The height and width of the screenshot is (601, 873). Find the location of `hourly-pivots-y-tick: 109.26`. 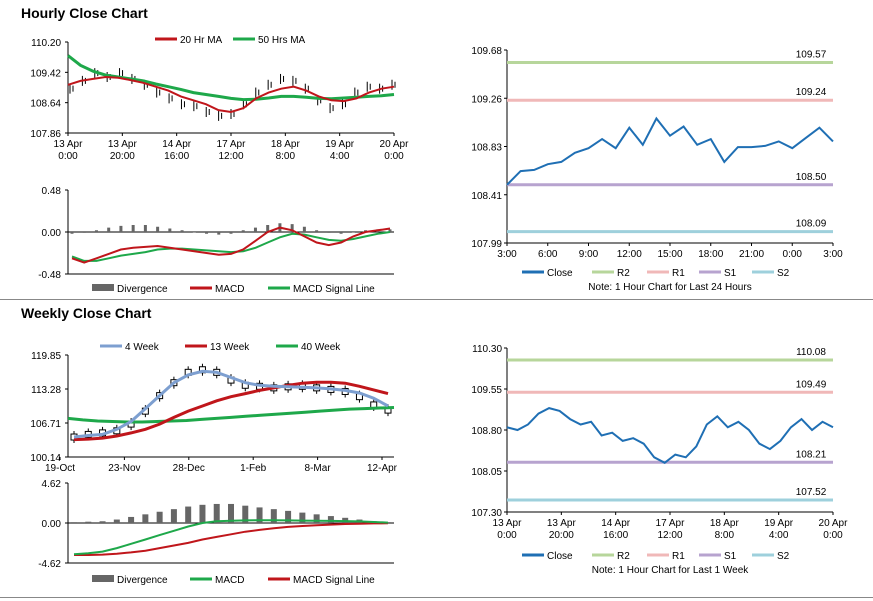

hourly-pivots-y-tick: 109.26 is located at coordinates (486, 99).